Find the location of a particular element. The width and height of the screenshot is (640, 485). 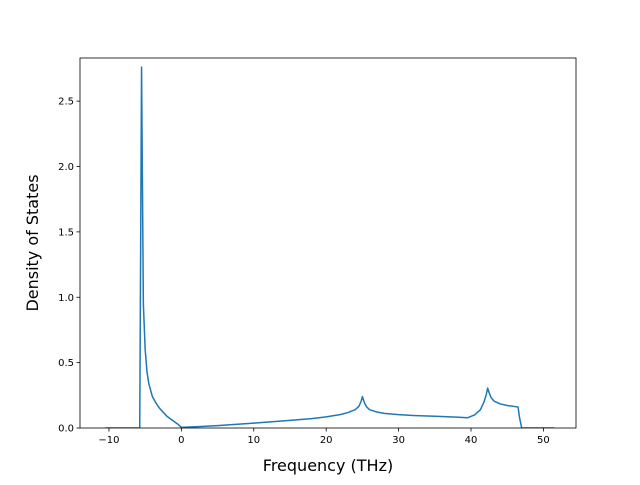

x-tick-label: 40 is located at coordinates (471, 440).